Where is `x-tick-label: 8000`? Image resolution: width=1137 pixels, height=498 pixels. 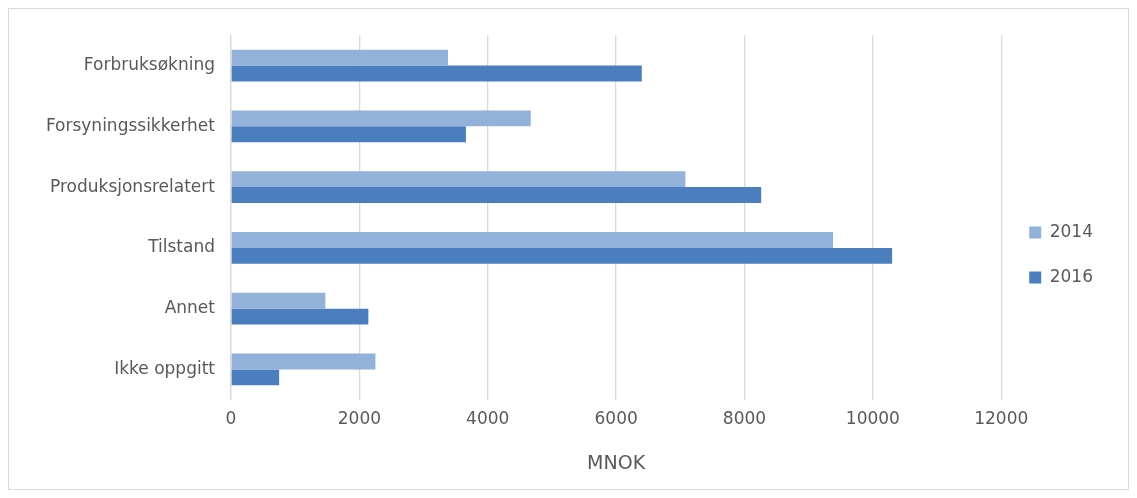
x-tick-label: 8000 is located at coordinates (744, 418).